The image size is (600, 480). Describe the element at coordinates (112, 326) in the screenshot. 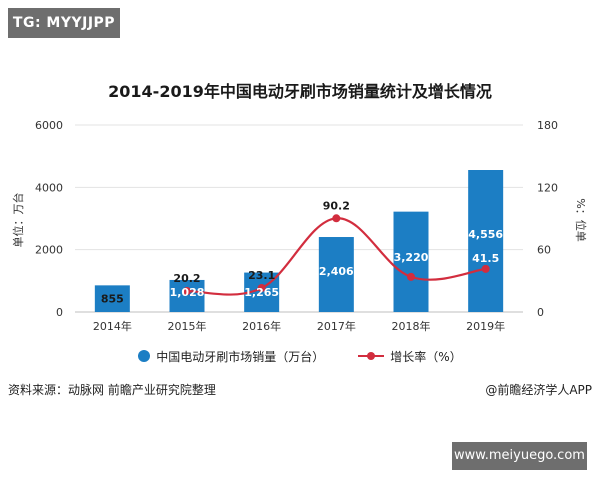

I see `x-category-label: 2014年` at that location.